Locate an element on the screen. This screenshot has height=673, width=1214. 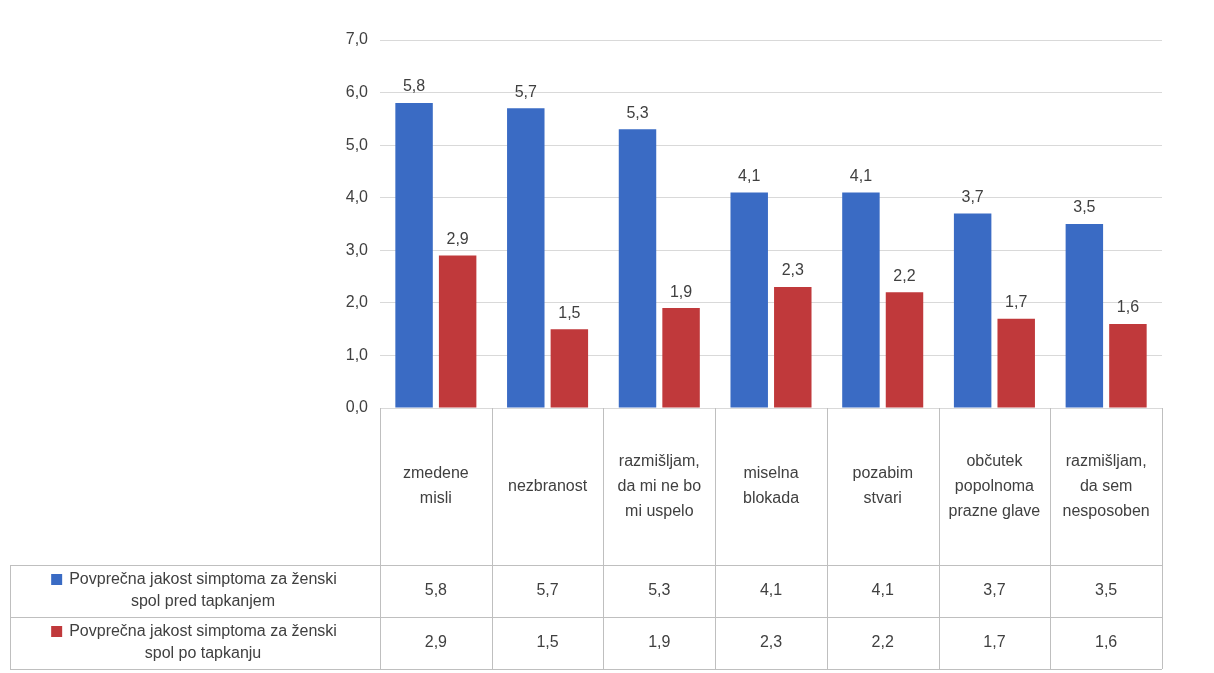
y-tick-label: 7,0 is located at coordinates (357, 39).